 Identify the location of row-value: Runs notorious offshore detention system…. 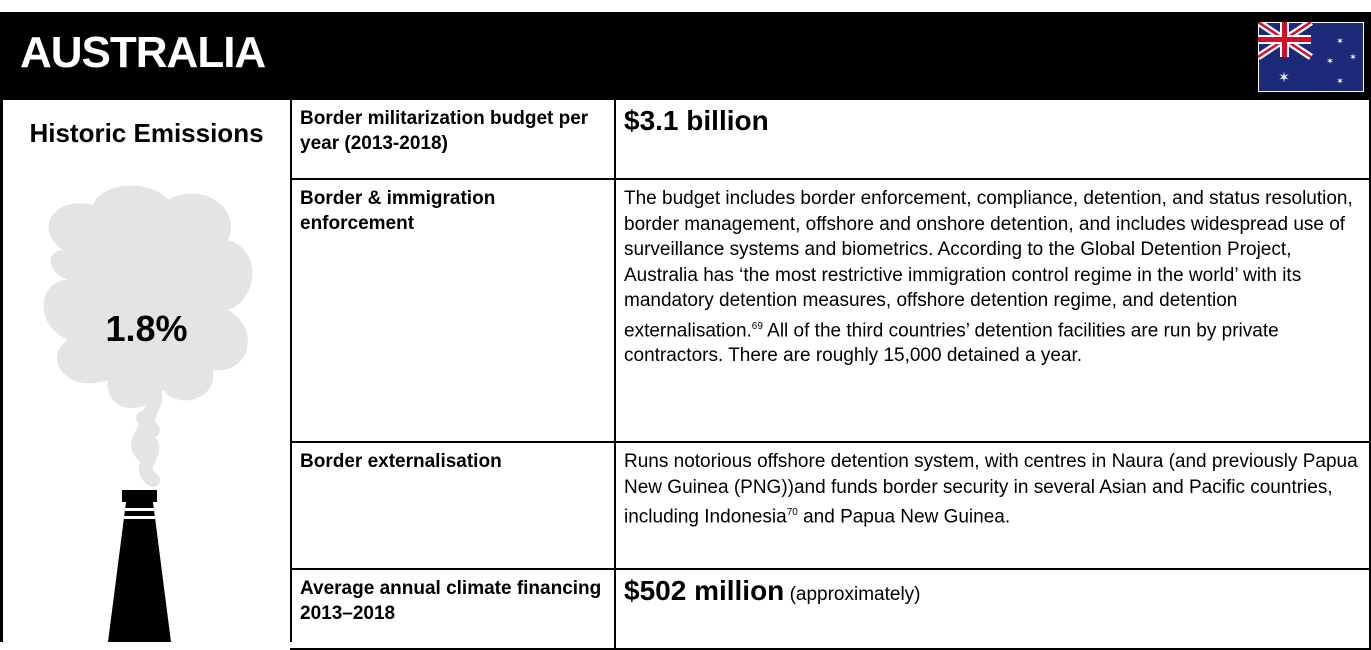
(992, 506).